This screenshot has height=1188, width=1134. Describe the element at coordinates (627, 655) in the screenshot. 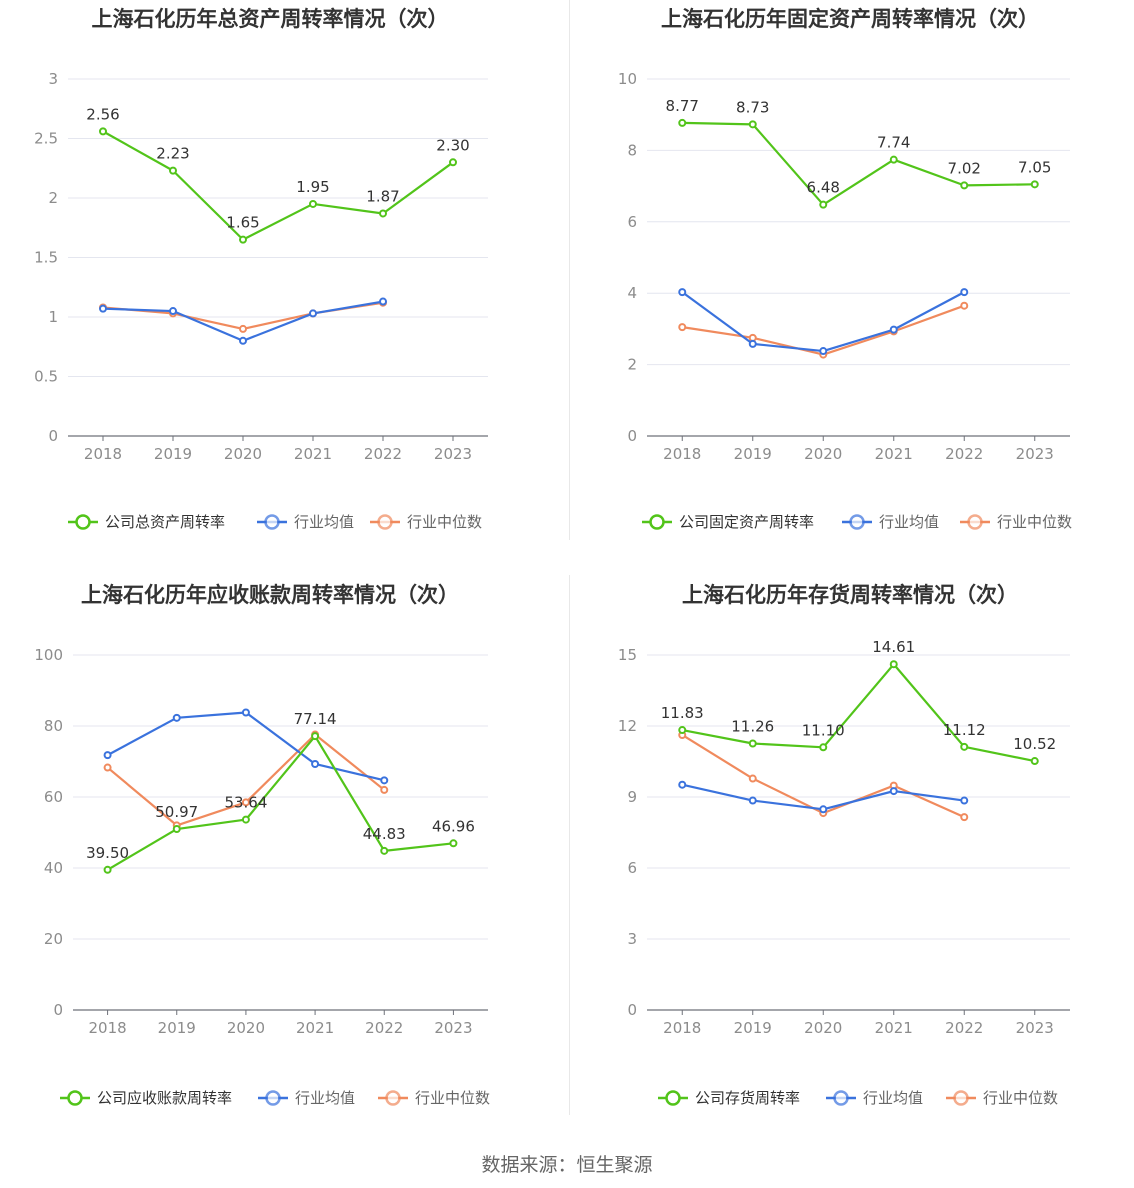

I see `y-tick-label: 15` at that location.